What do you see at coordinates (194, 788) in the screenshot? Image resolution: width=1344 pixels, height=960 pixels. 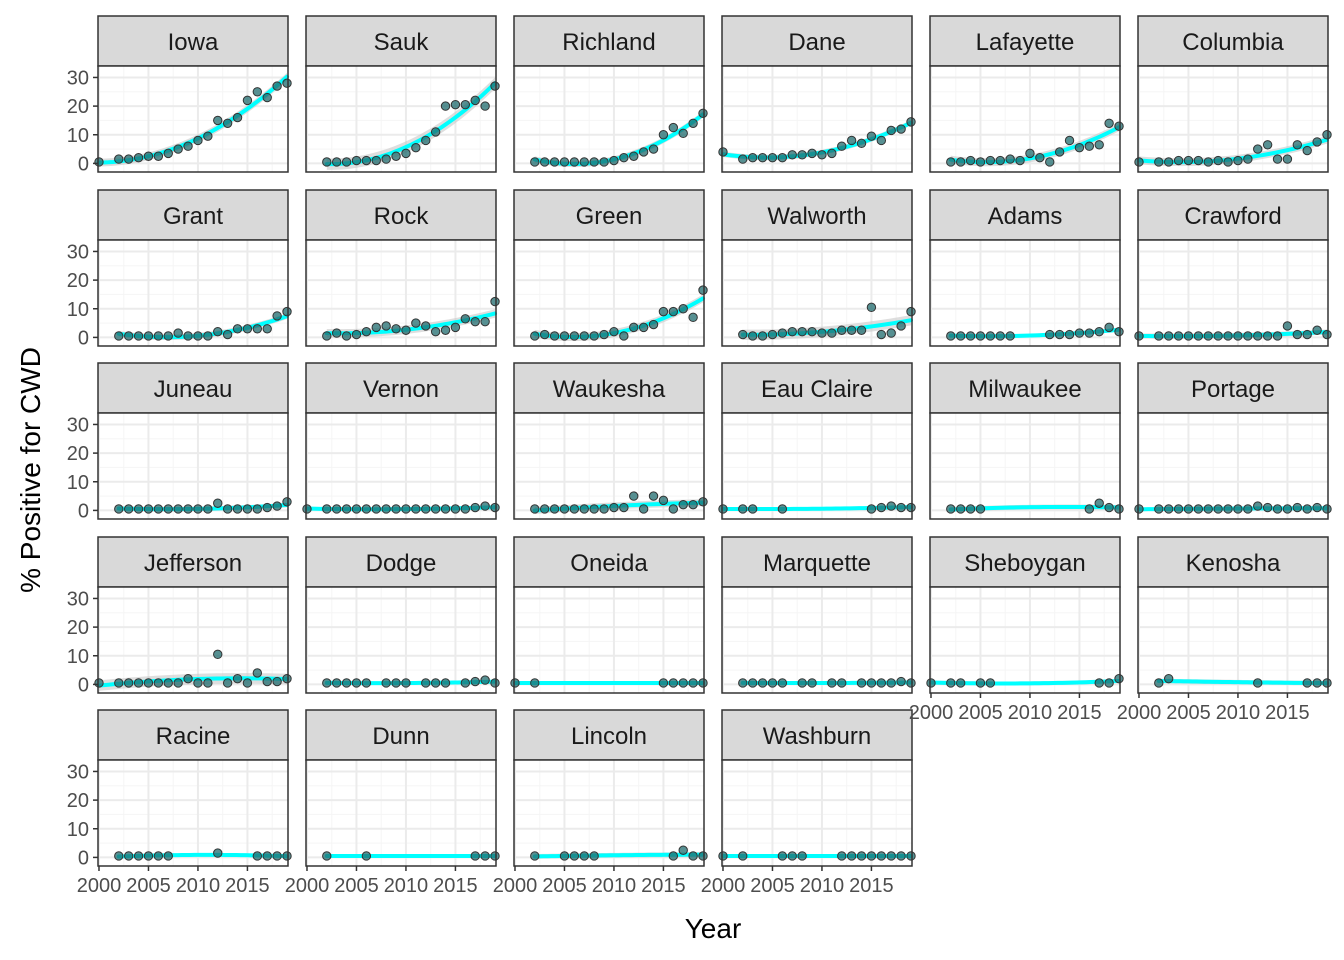 I see `facet-panel: Racine` at bounding box center [194, 788].